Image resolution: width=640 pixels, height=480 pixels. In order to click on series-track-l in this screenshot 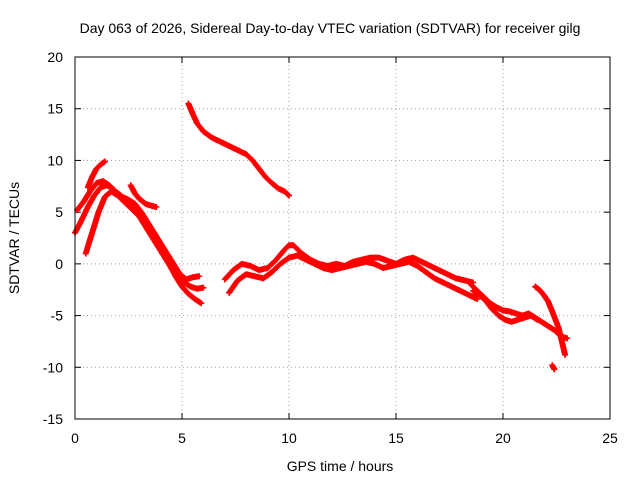, I will do `click(553, 367)`.